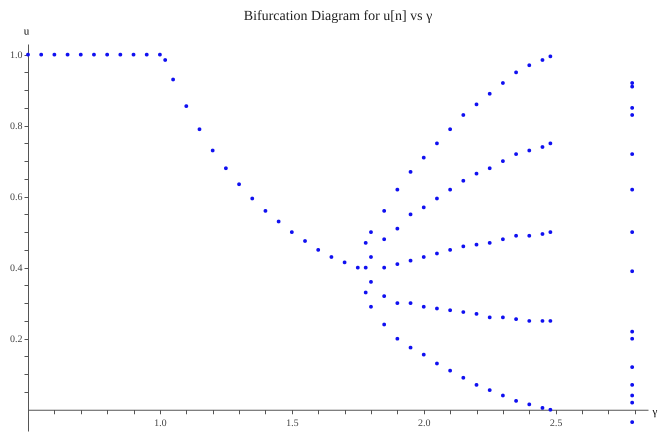 The height and width of the screenshot is (437, 664). Describe the element at coordinates (16, 198) in the screenshot. I see `y-tick-label: 0.6` at that location.